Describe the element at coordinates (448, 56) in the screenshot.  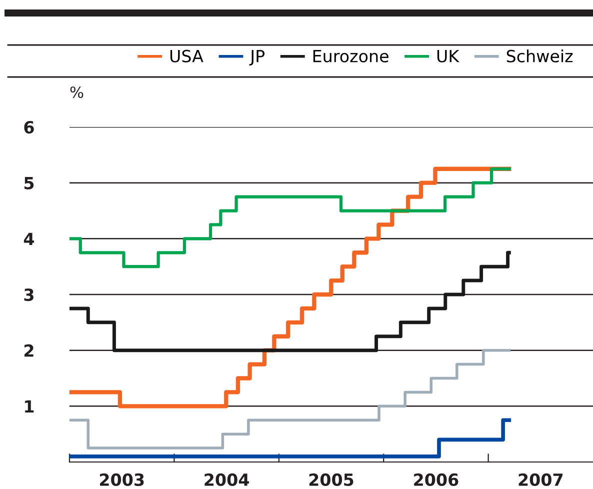
I see `legend-label: UK` at that location.